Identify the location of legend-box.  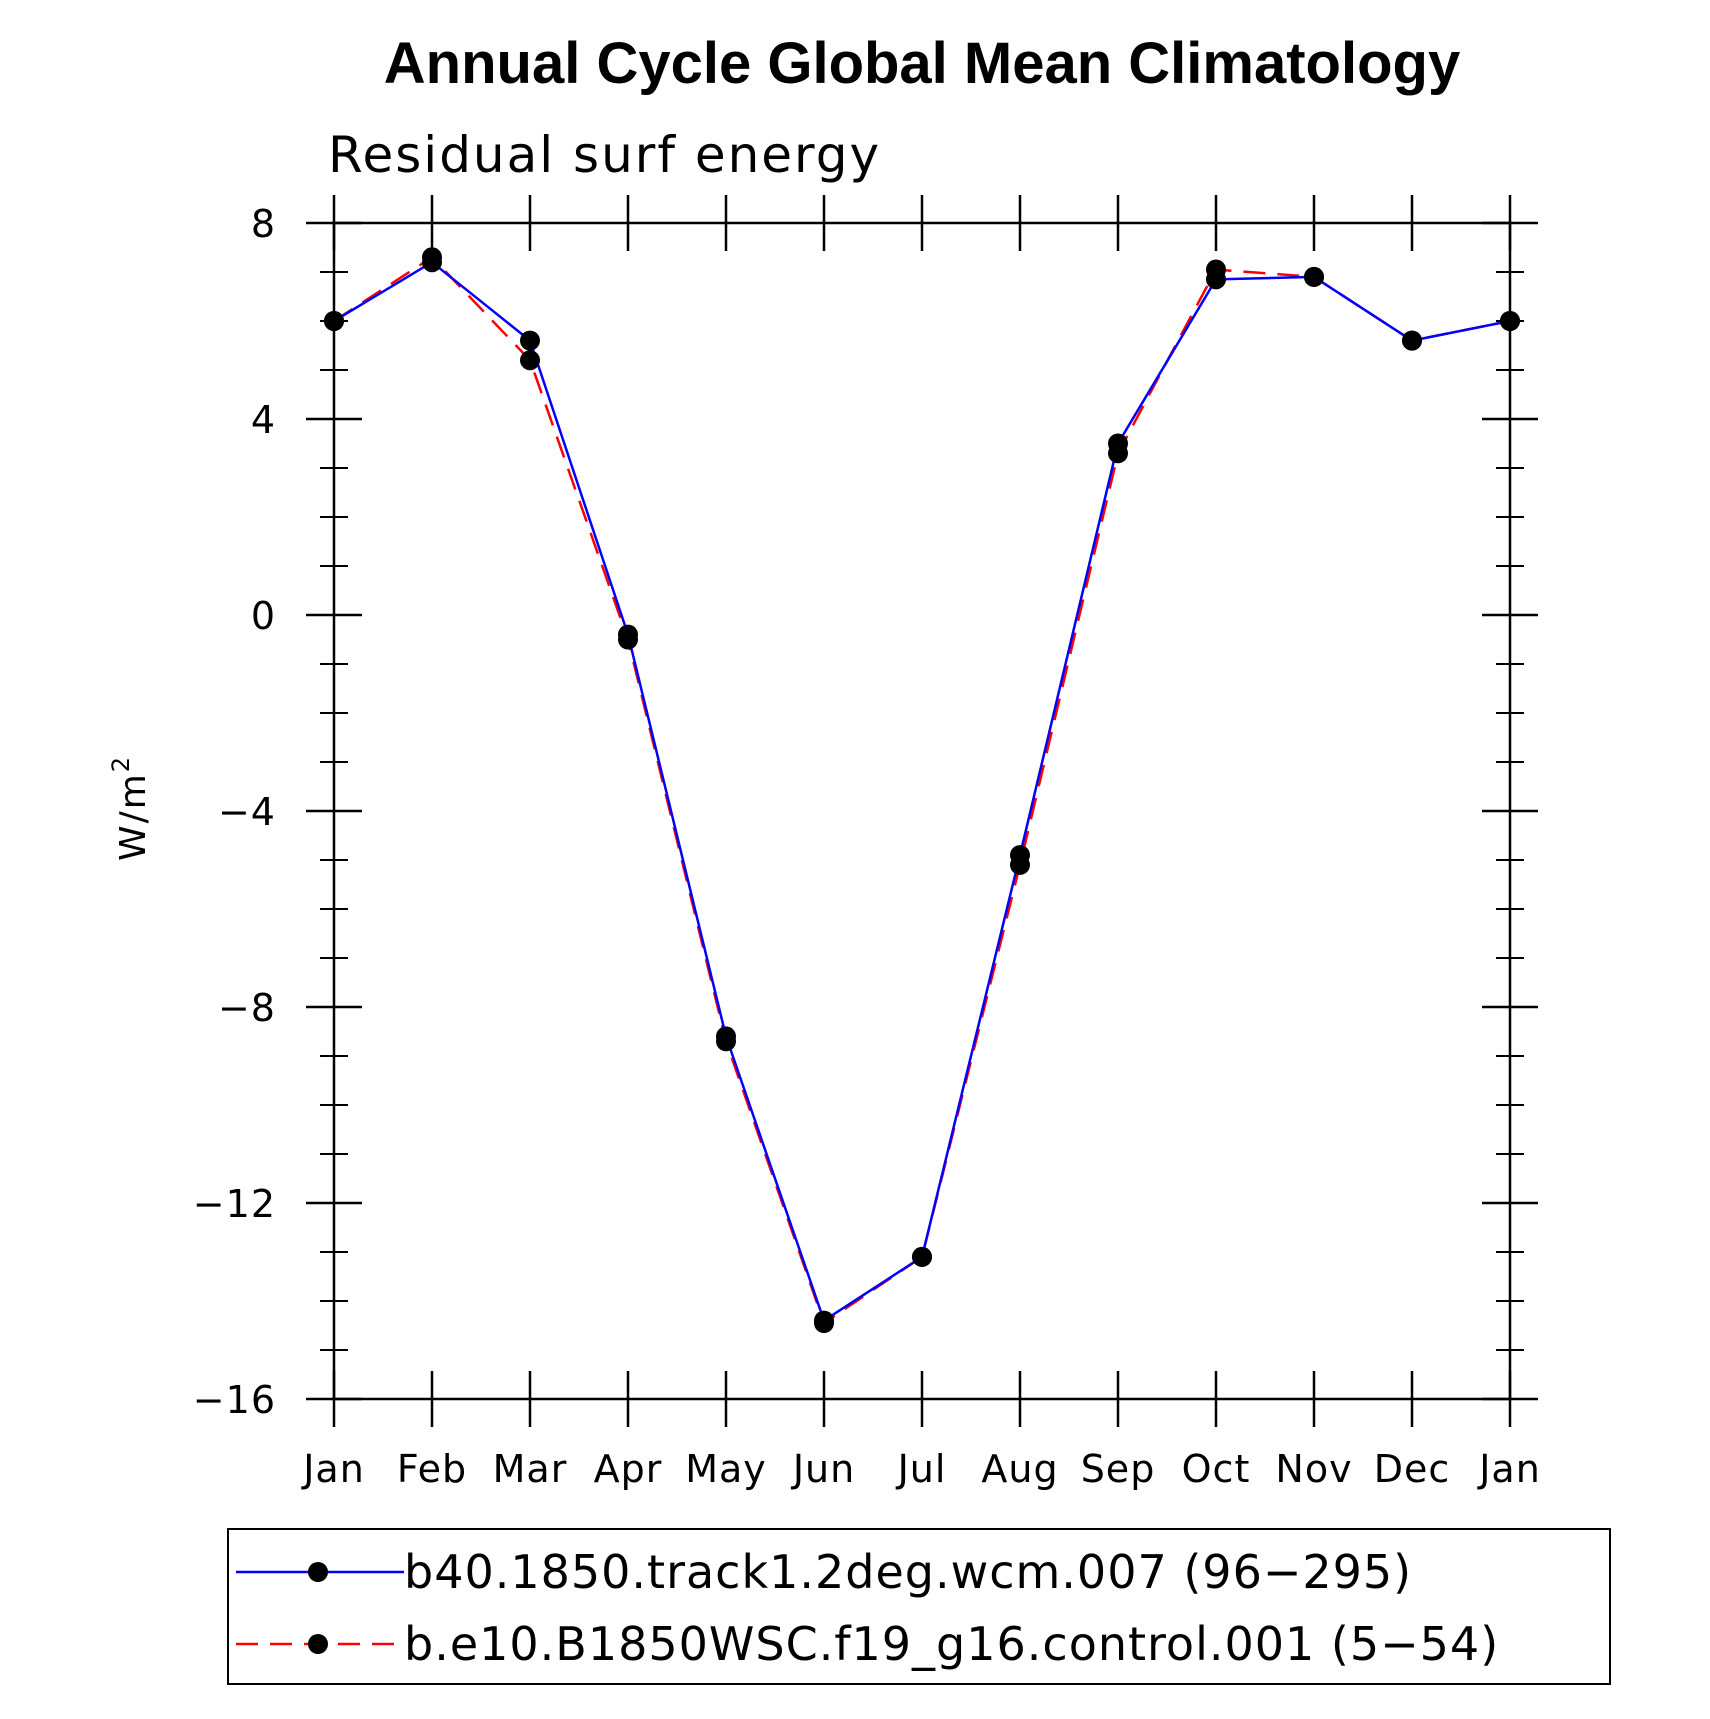
(919, 1606).